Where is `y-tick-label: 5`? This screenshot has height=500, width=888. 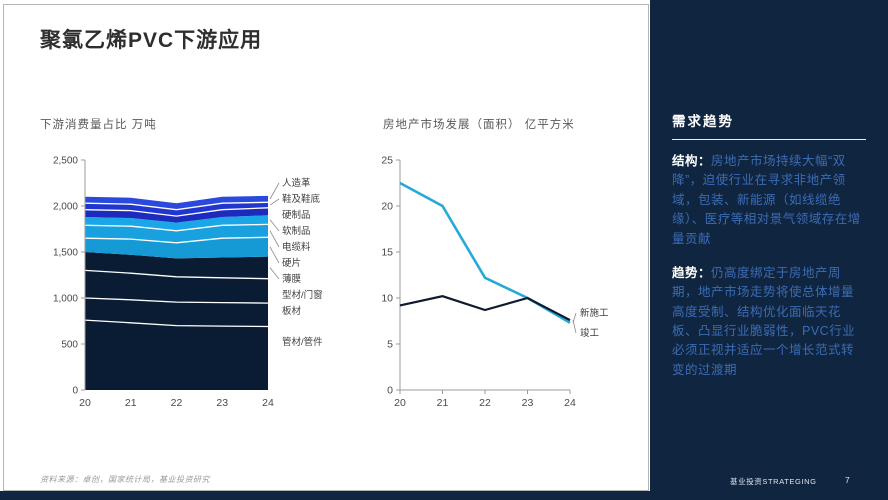
y-tick-label: 5 is located at coordinates (390, 345).